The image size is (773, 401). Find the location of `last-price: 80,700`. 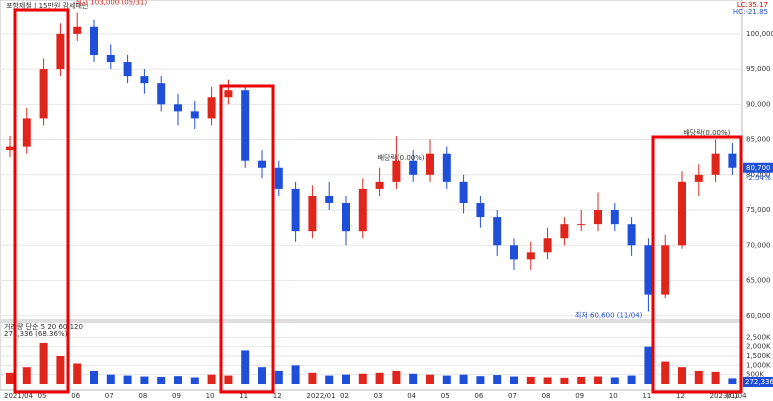

last-price: 80,700 is located at coordinates (758, 168).